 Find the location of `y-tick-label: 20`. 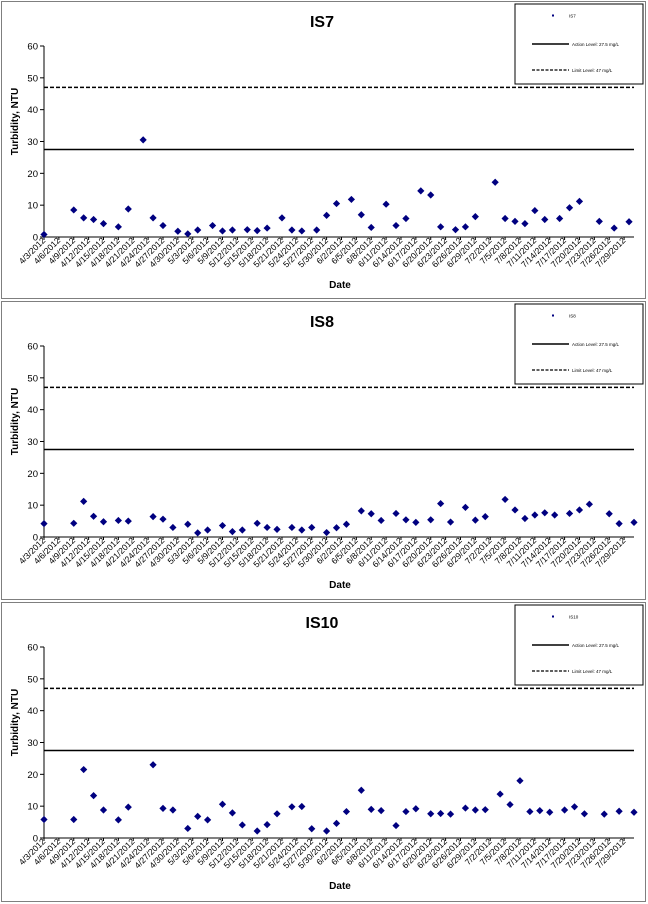

y-tick-label: 20 is located at coordinates (32, 474).